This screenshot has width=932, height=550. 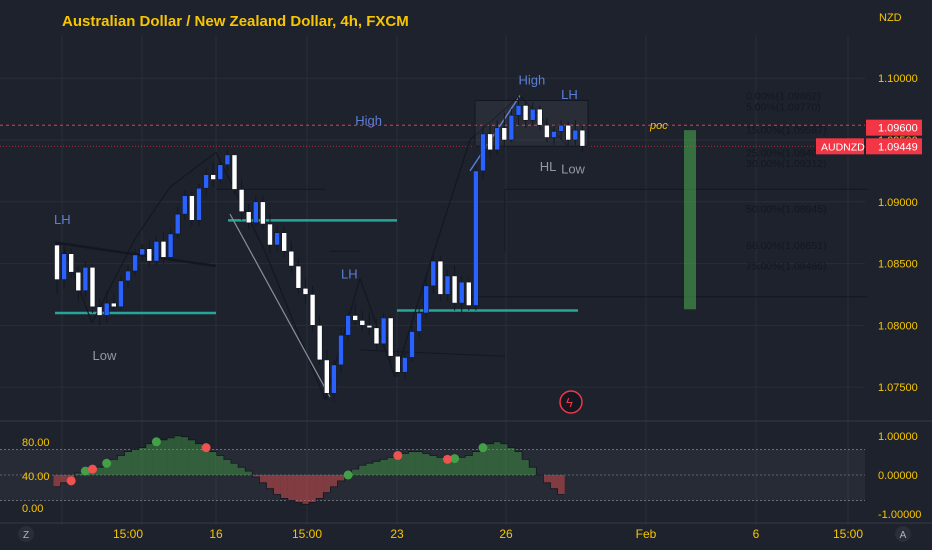 I want to click on auto-scale-icon: A, so click(x=903, y=535).